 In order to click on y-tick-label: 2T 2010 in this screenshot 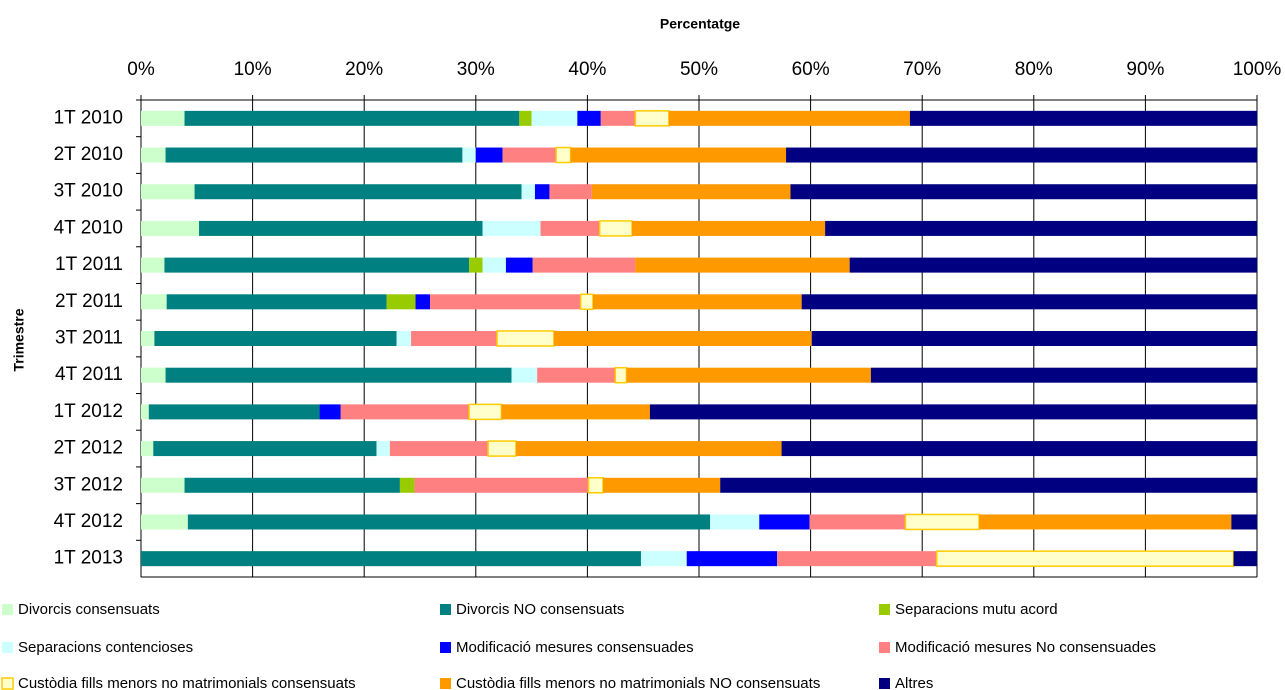, I will do `click(88, 154)`.